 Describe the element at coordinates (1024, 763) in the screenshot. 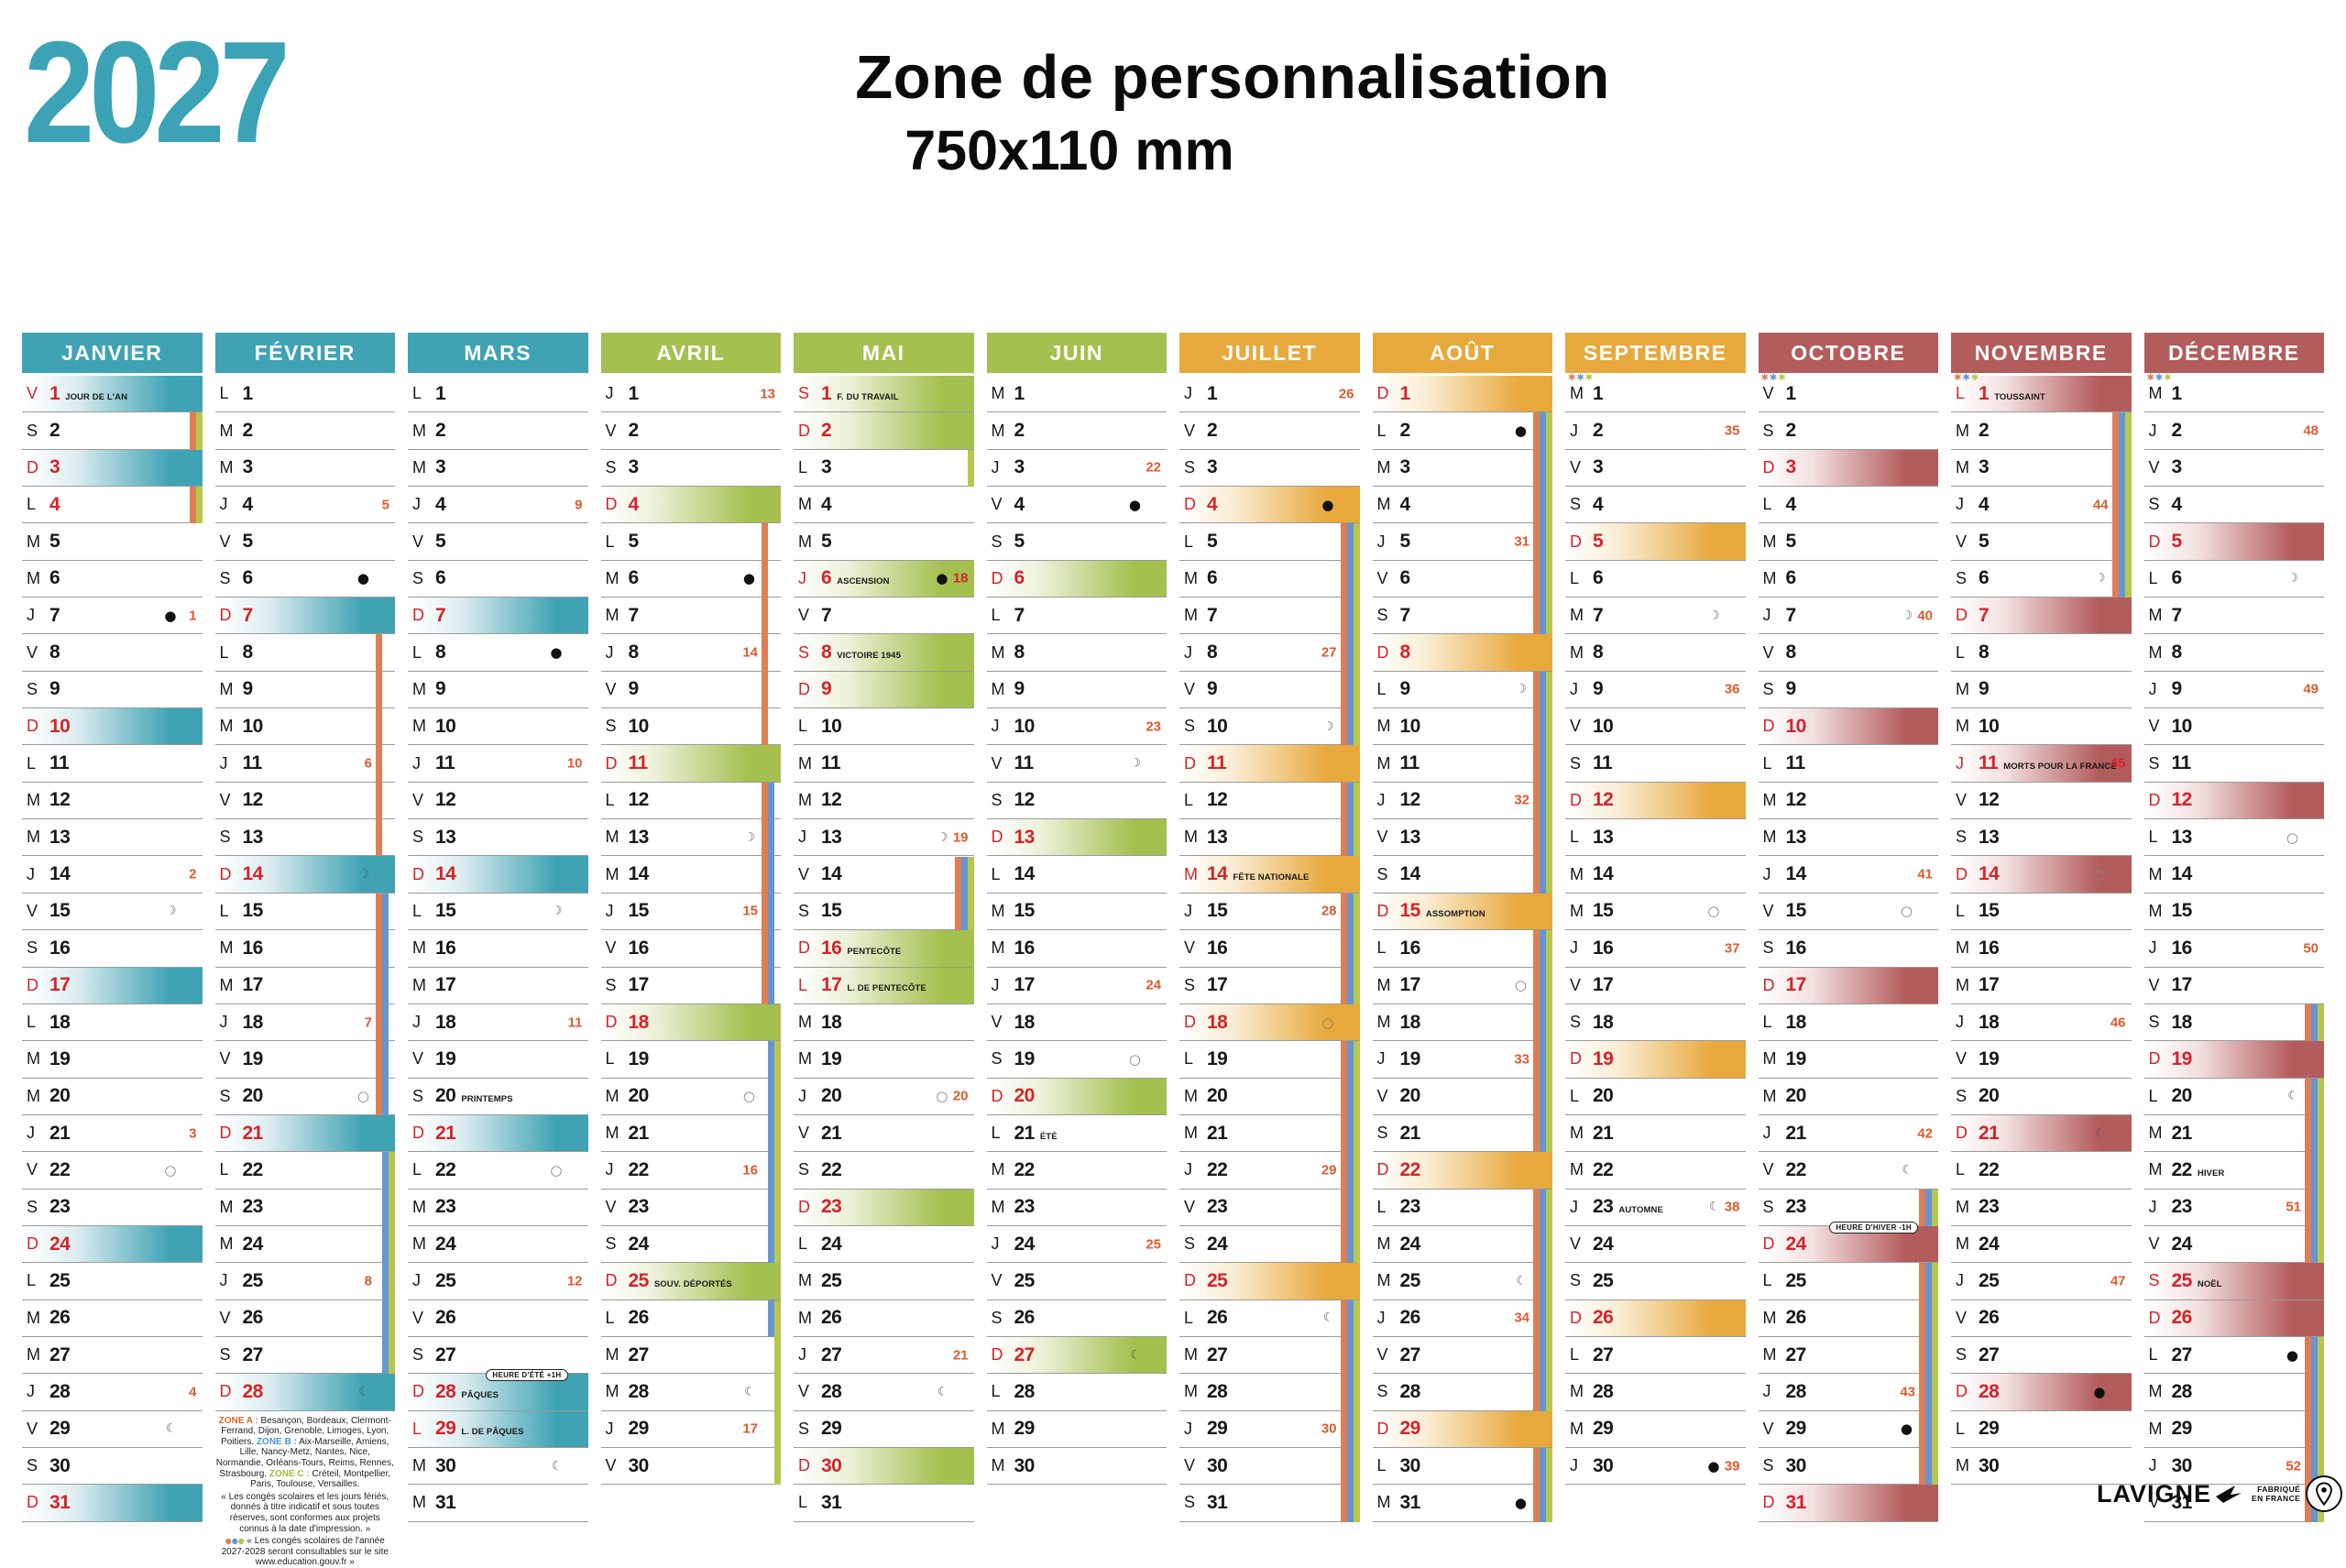

I see `day-number: 11` at that location.